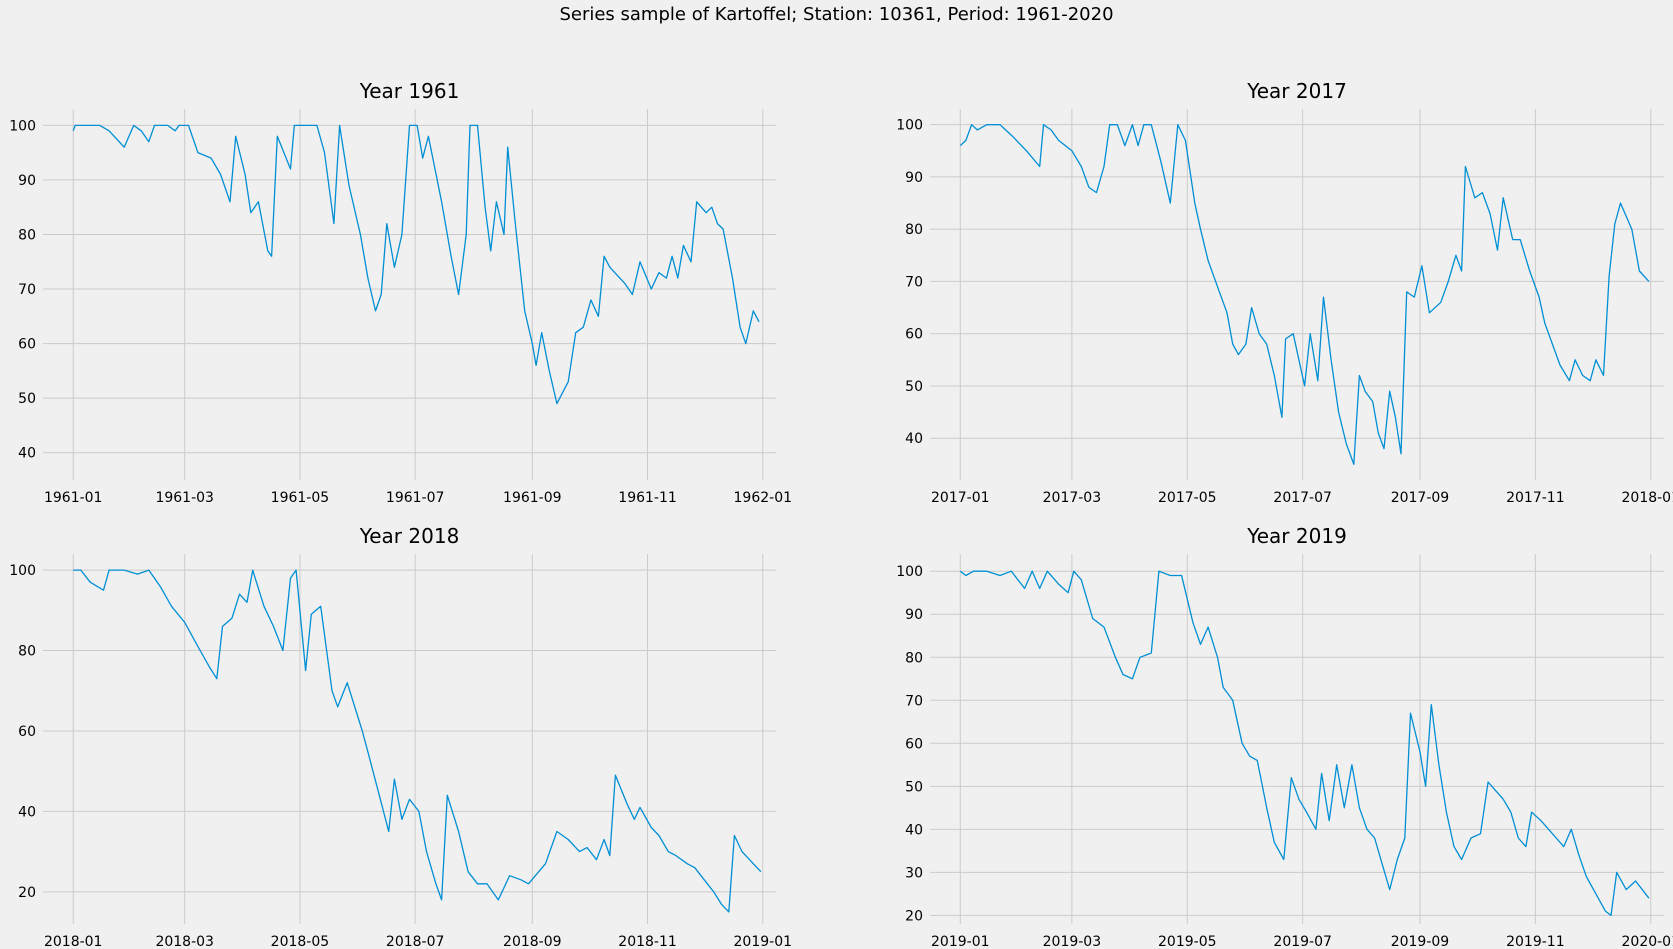 This screenshot has width=1673, height=949. Describe the element at coordinates (960, 498) in the screenshot. I see `x-tick-label: 2017-01` at that location.